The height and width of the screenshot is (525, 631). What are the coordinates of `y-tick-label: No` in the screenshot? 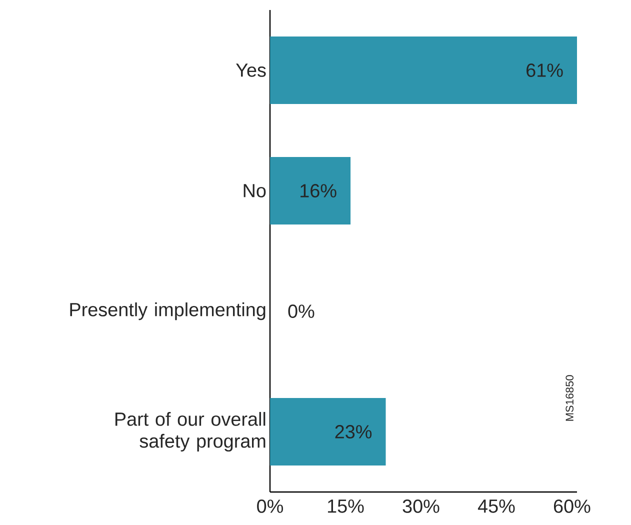 It's located at (255, 191).